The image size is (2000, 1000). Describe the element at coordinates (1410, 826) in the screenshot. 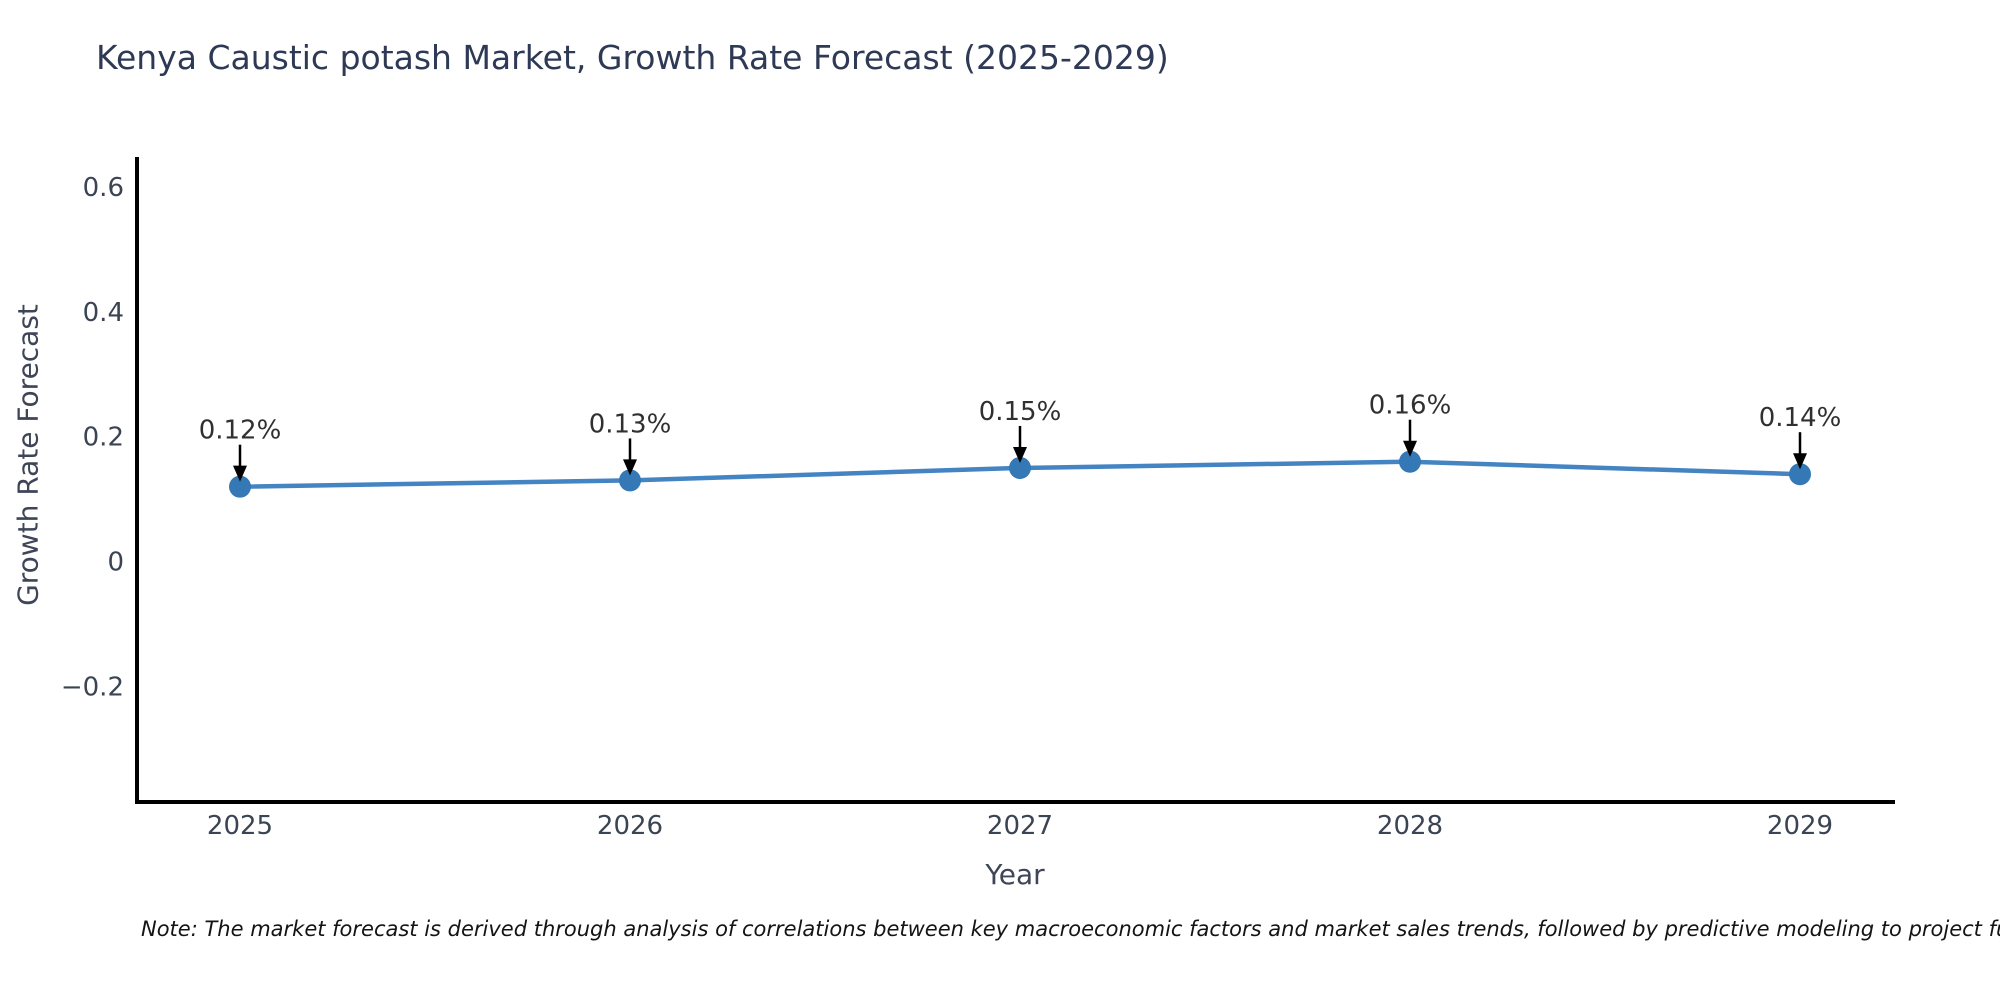

I see `x-tick-label: 2028` at that location.